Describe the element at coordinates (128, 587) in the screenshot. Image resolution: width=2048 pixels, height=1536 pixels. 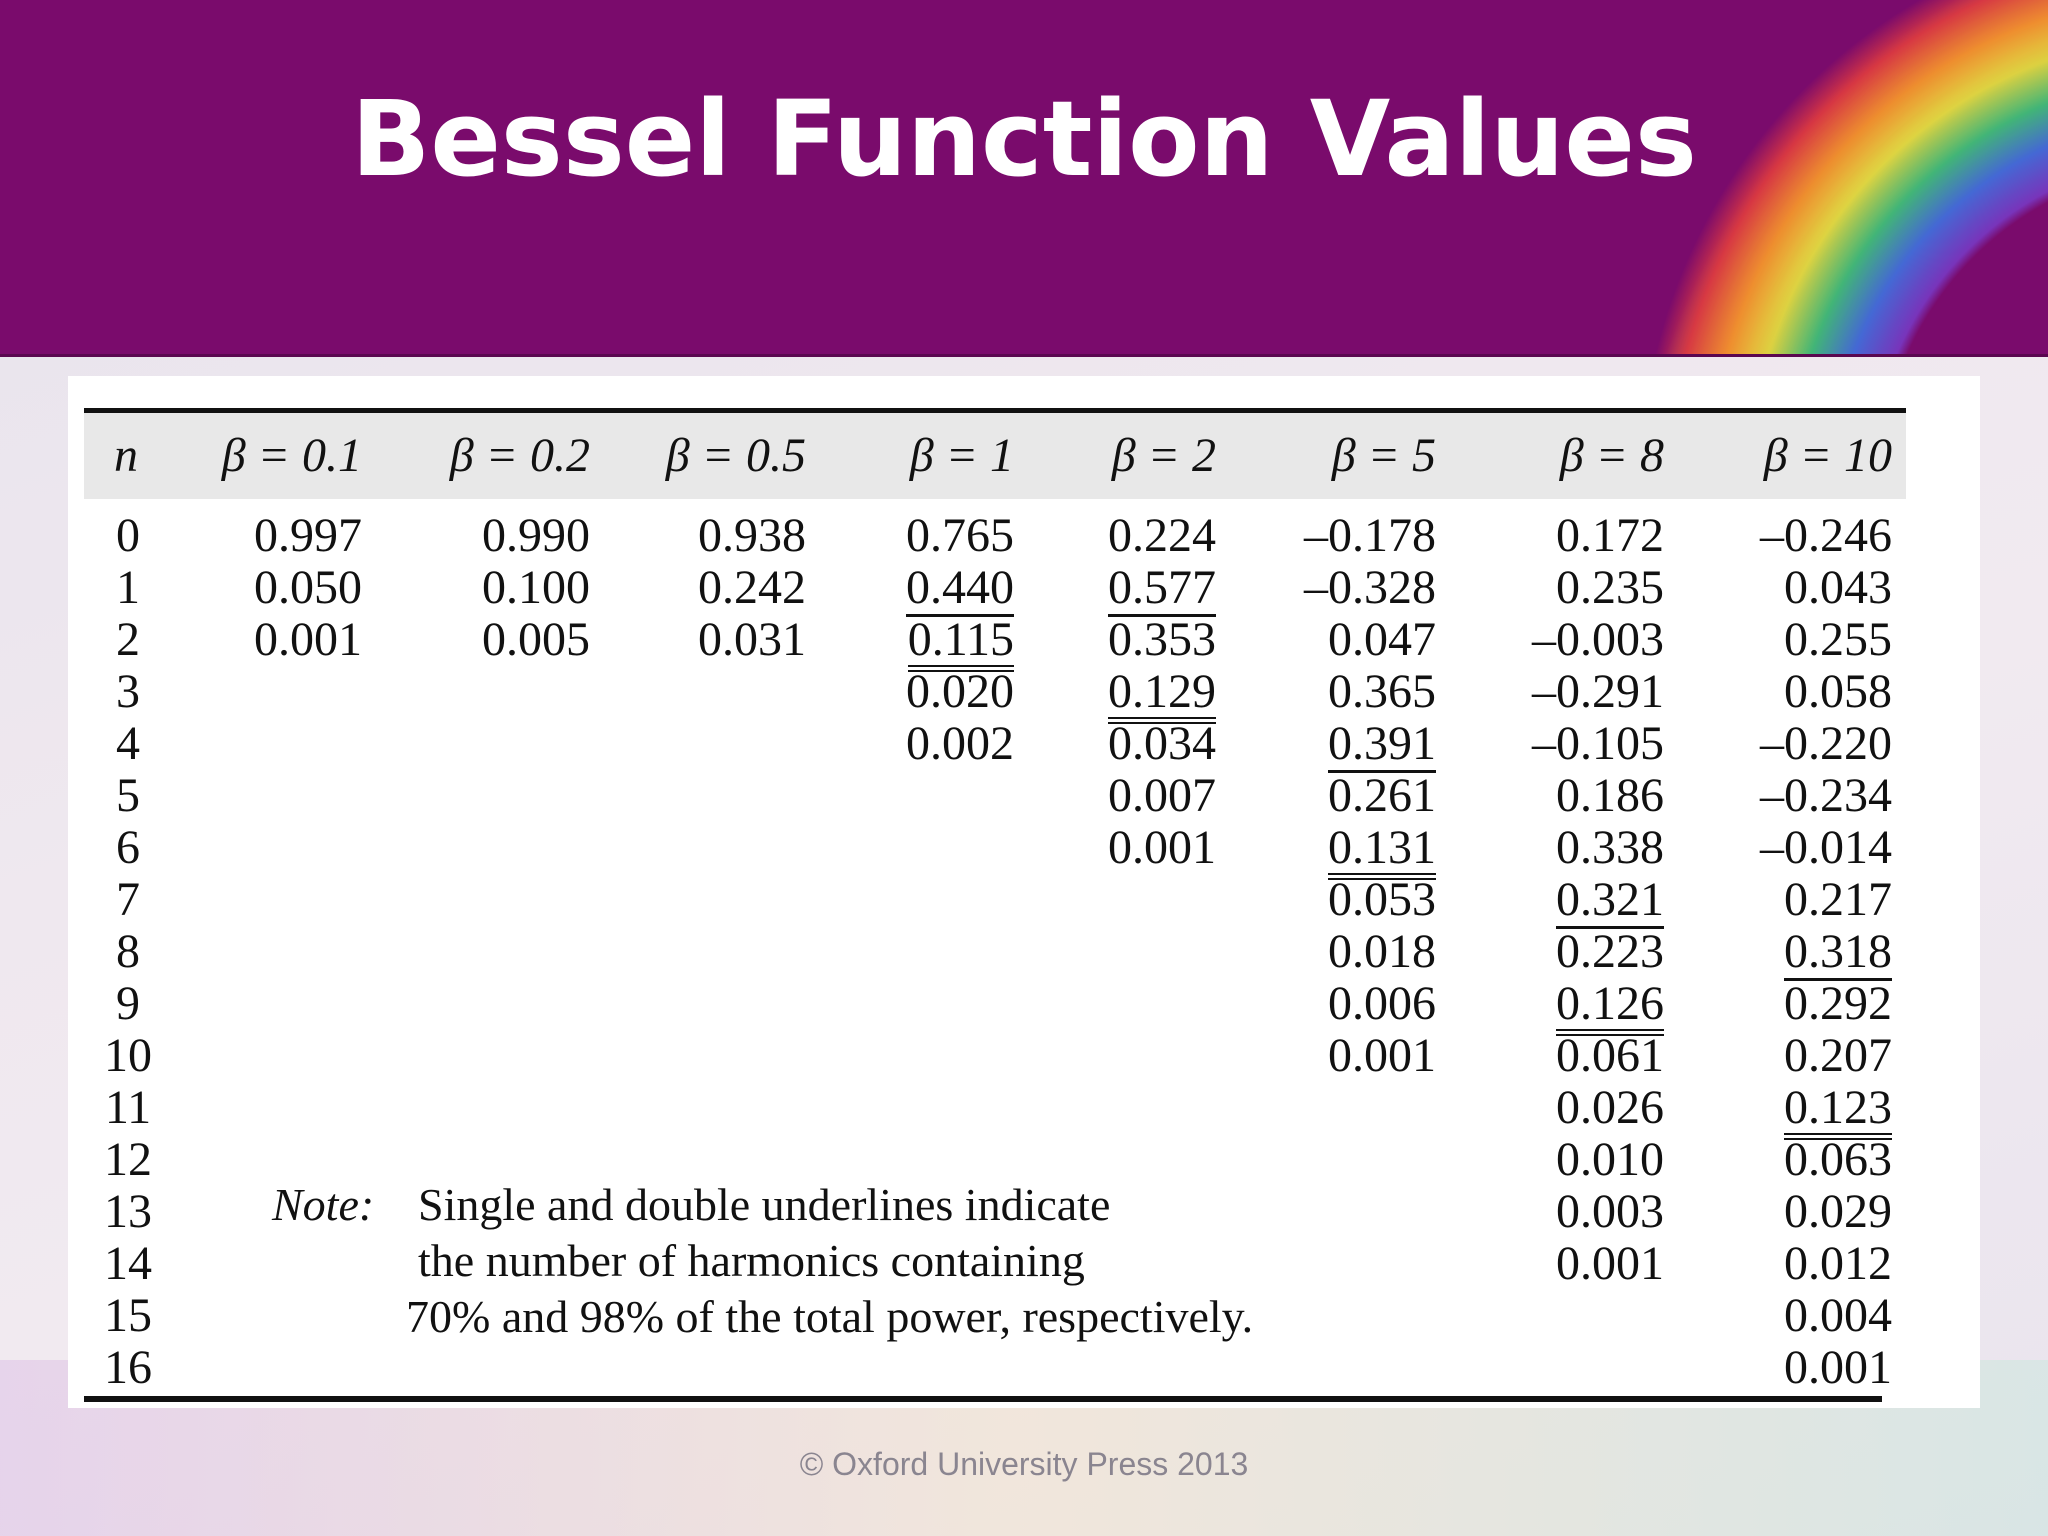
I see `n-cell: 1` at that location.